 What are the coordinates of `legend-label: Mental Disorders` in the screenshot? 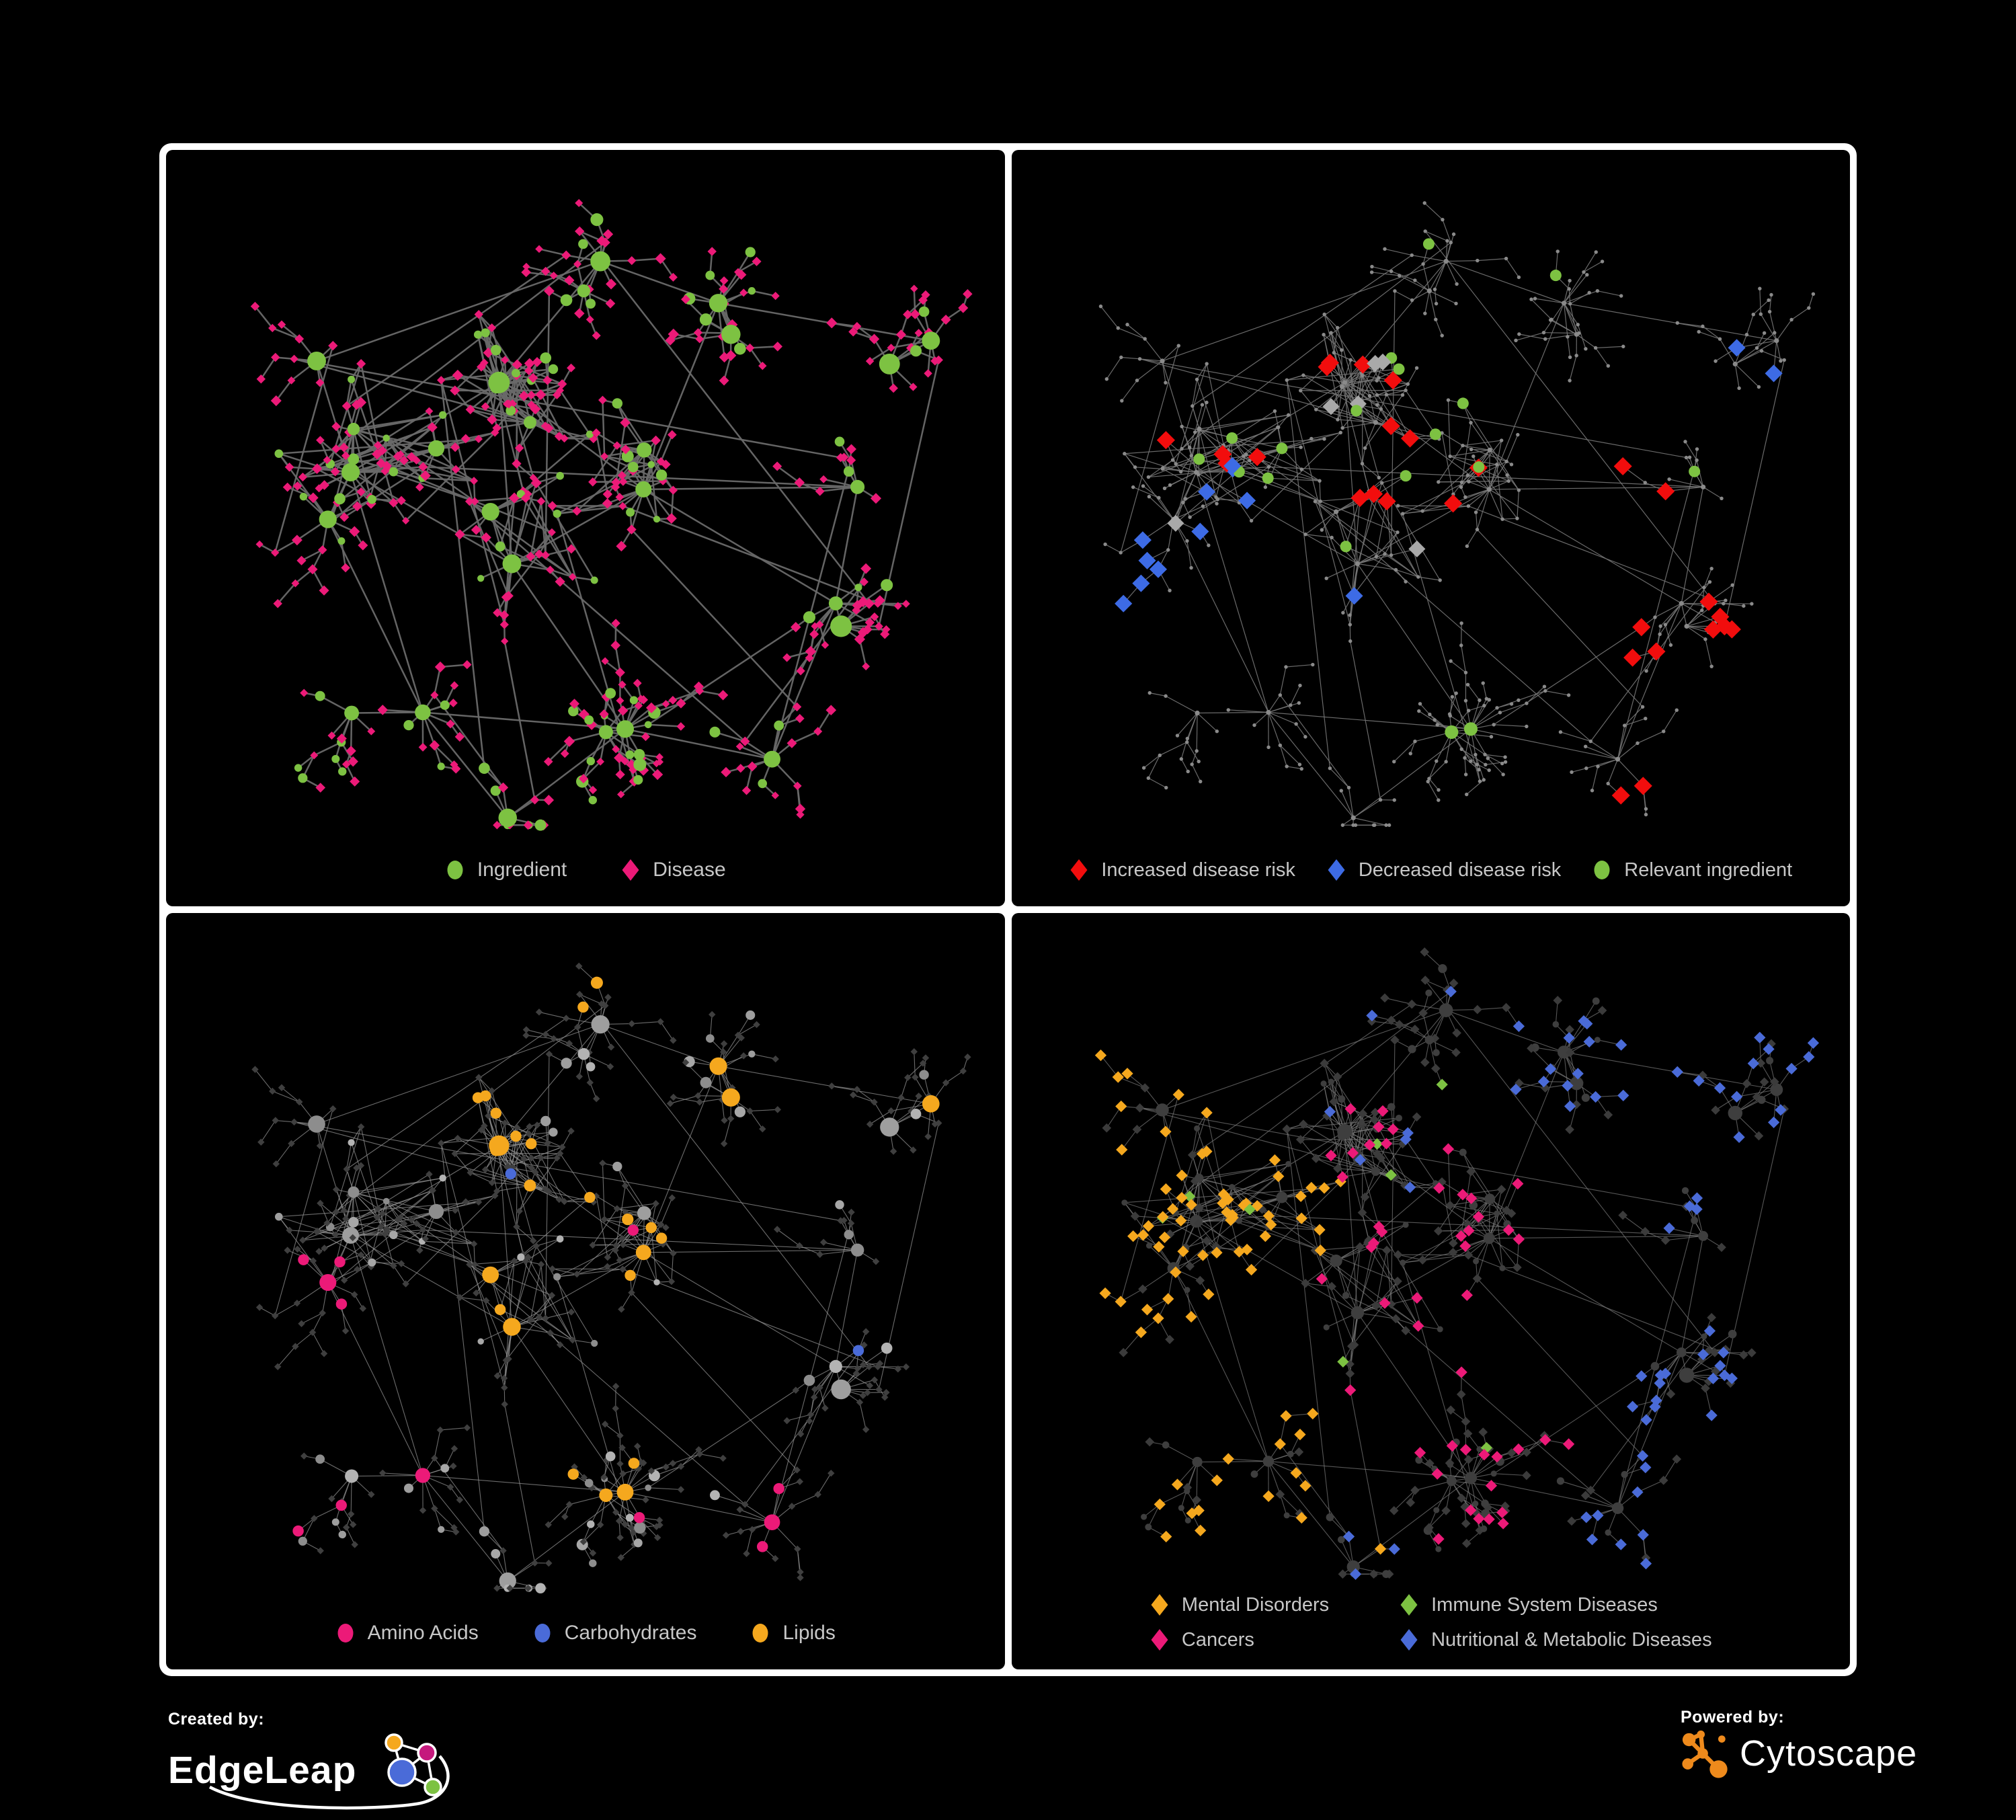 It's located at (1255, 1604).